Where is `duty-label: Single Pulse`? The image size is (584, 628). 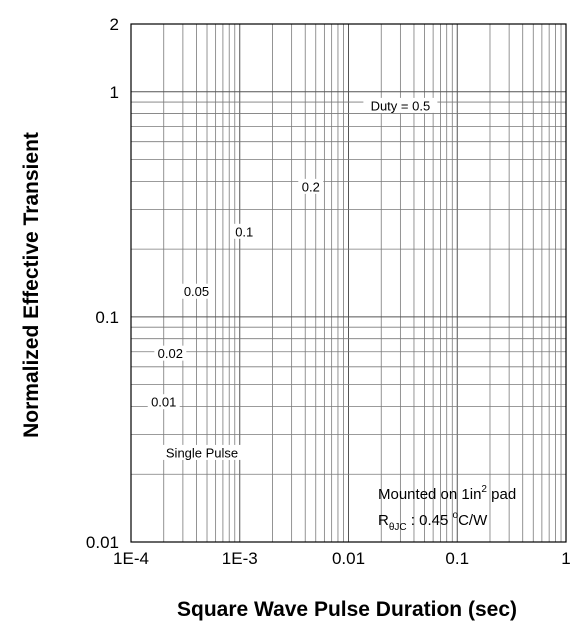
duty-label: Single Pulse is located at coordinates (202, 452).